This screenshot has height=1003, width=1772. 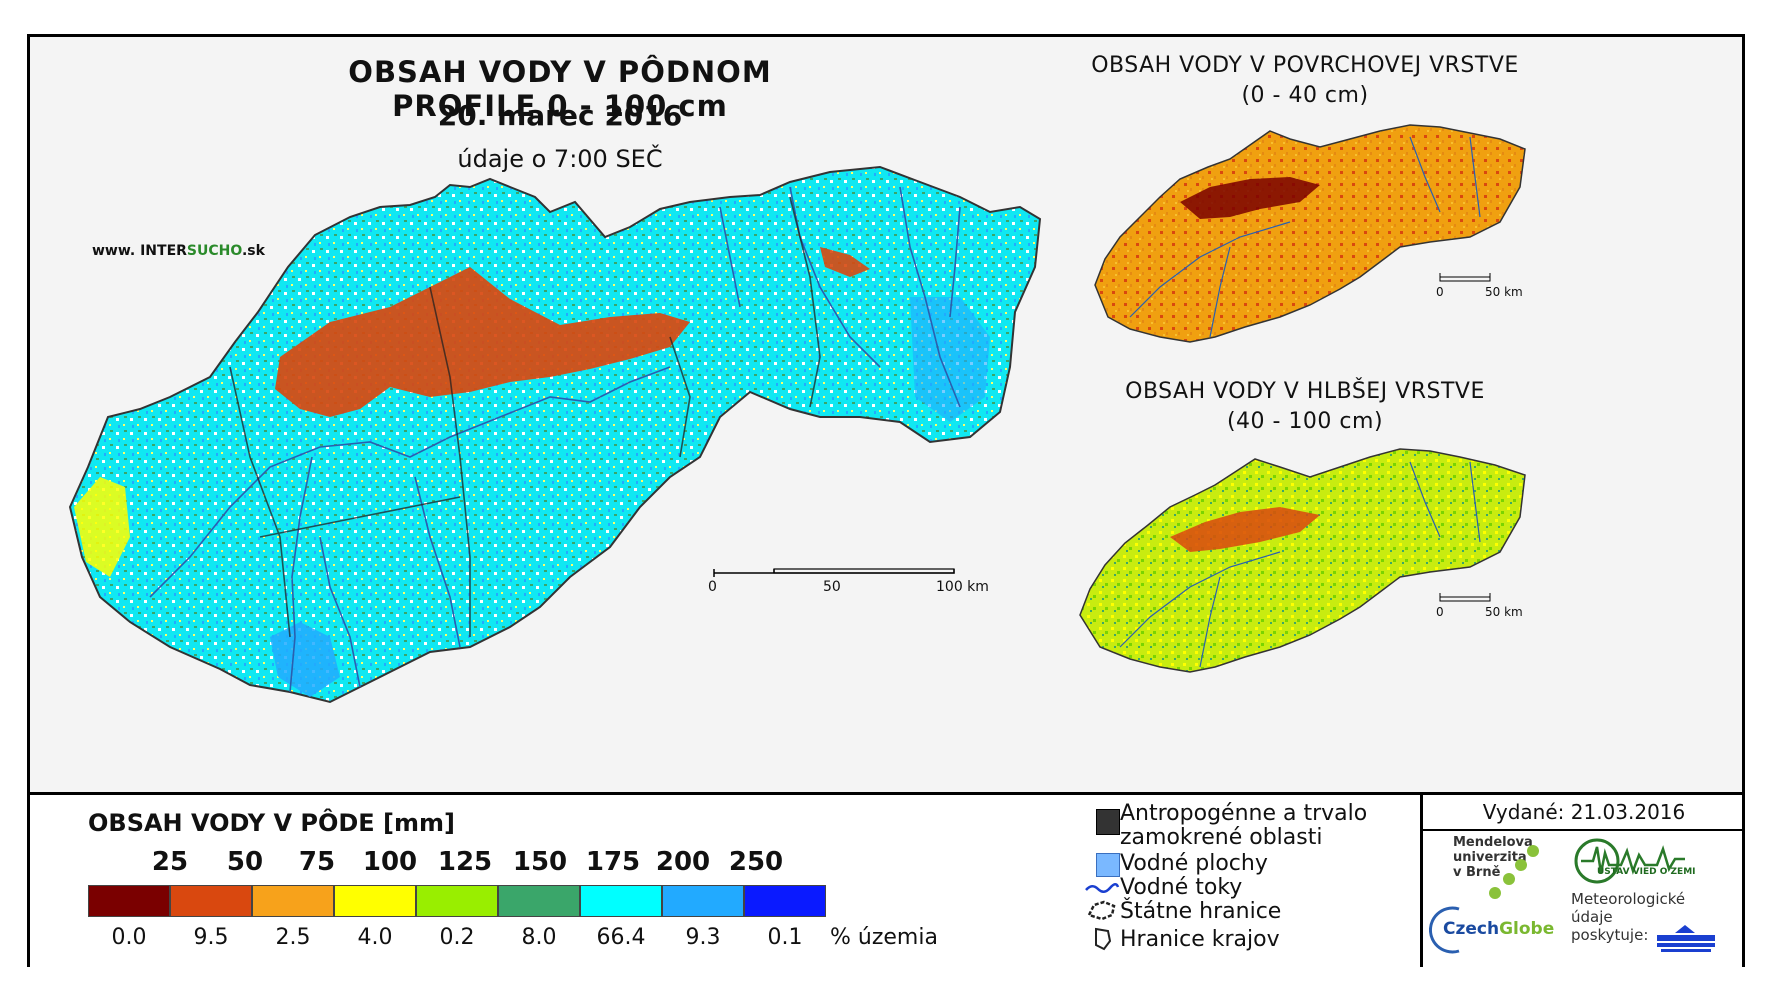 I want to click on surface-map-territory, so click(x=1310, y=233).